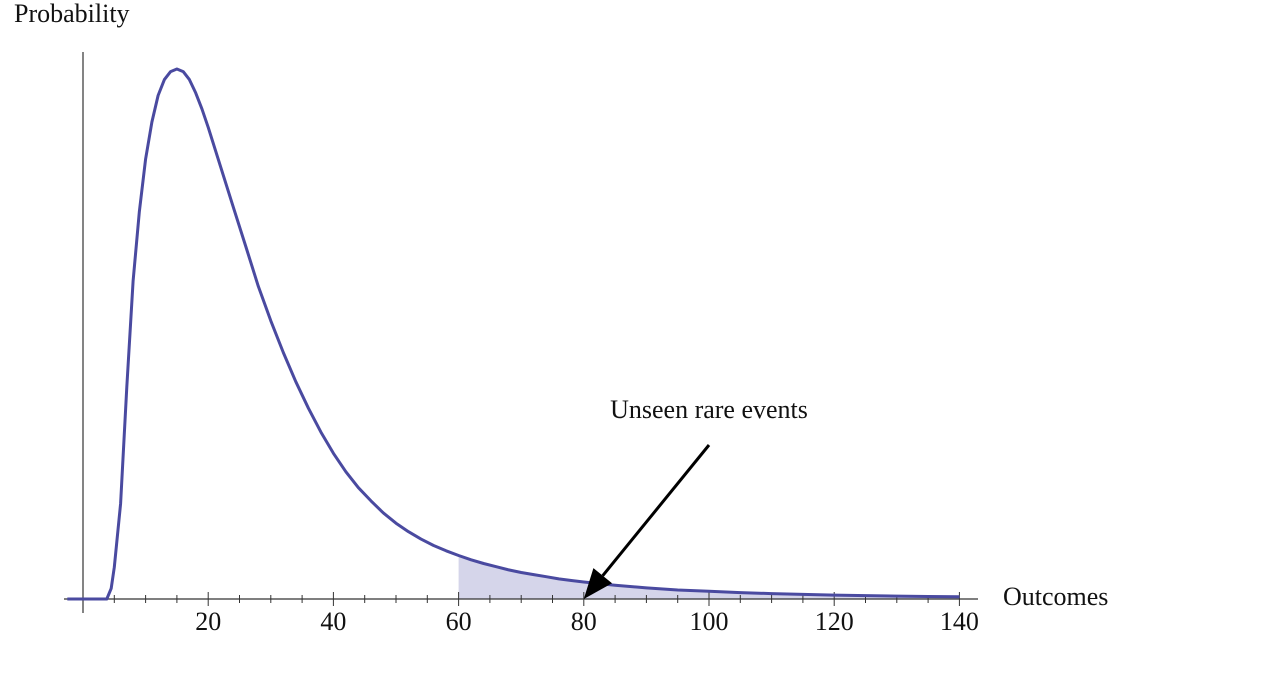 This screenshot has height=675, width=1280. I want to click on x-tick-label: 140, so click(959, 621).